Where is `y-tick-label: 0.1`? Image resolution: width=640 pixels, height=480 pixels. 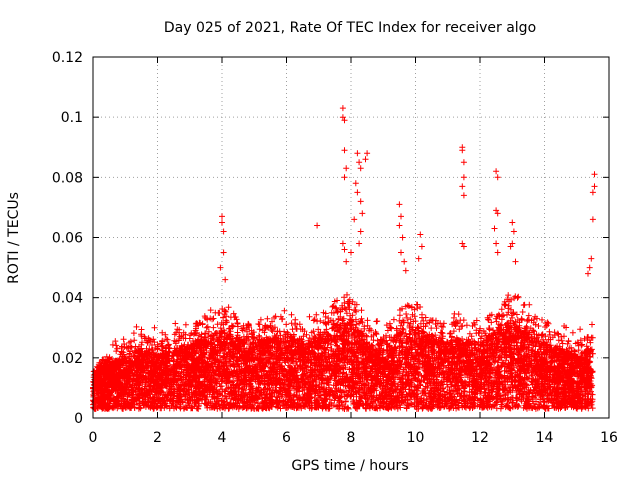 y-tick-label: 0.1 is located at coordinates (72, 118).